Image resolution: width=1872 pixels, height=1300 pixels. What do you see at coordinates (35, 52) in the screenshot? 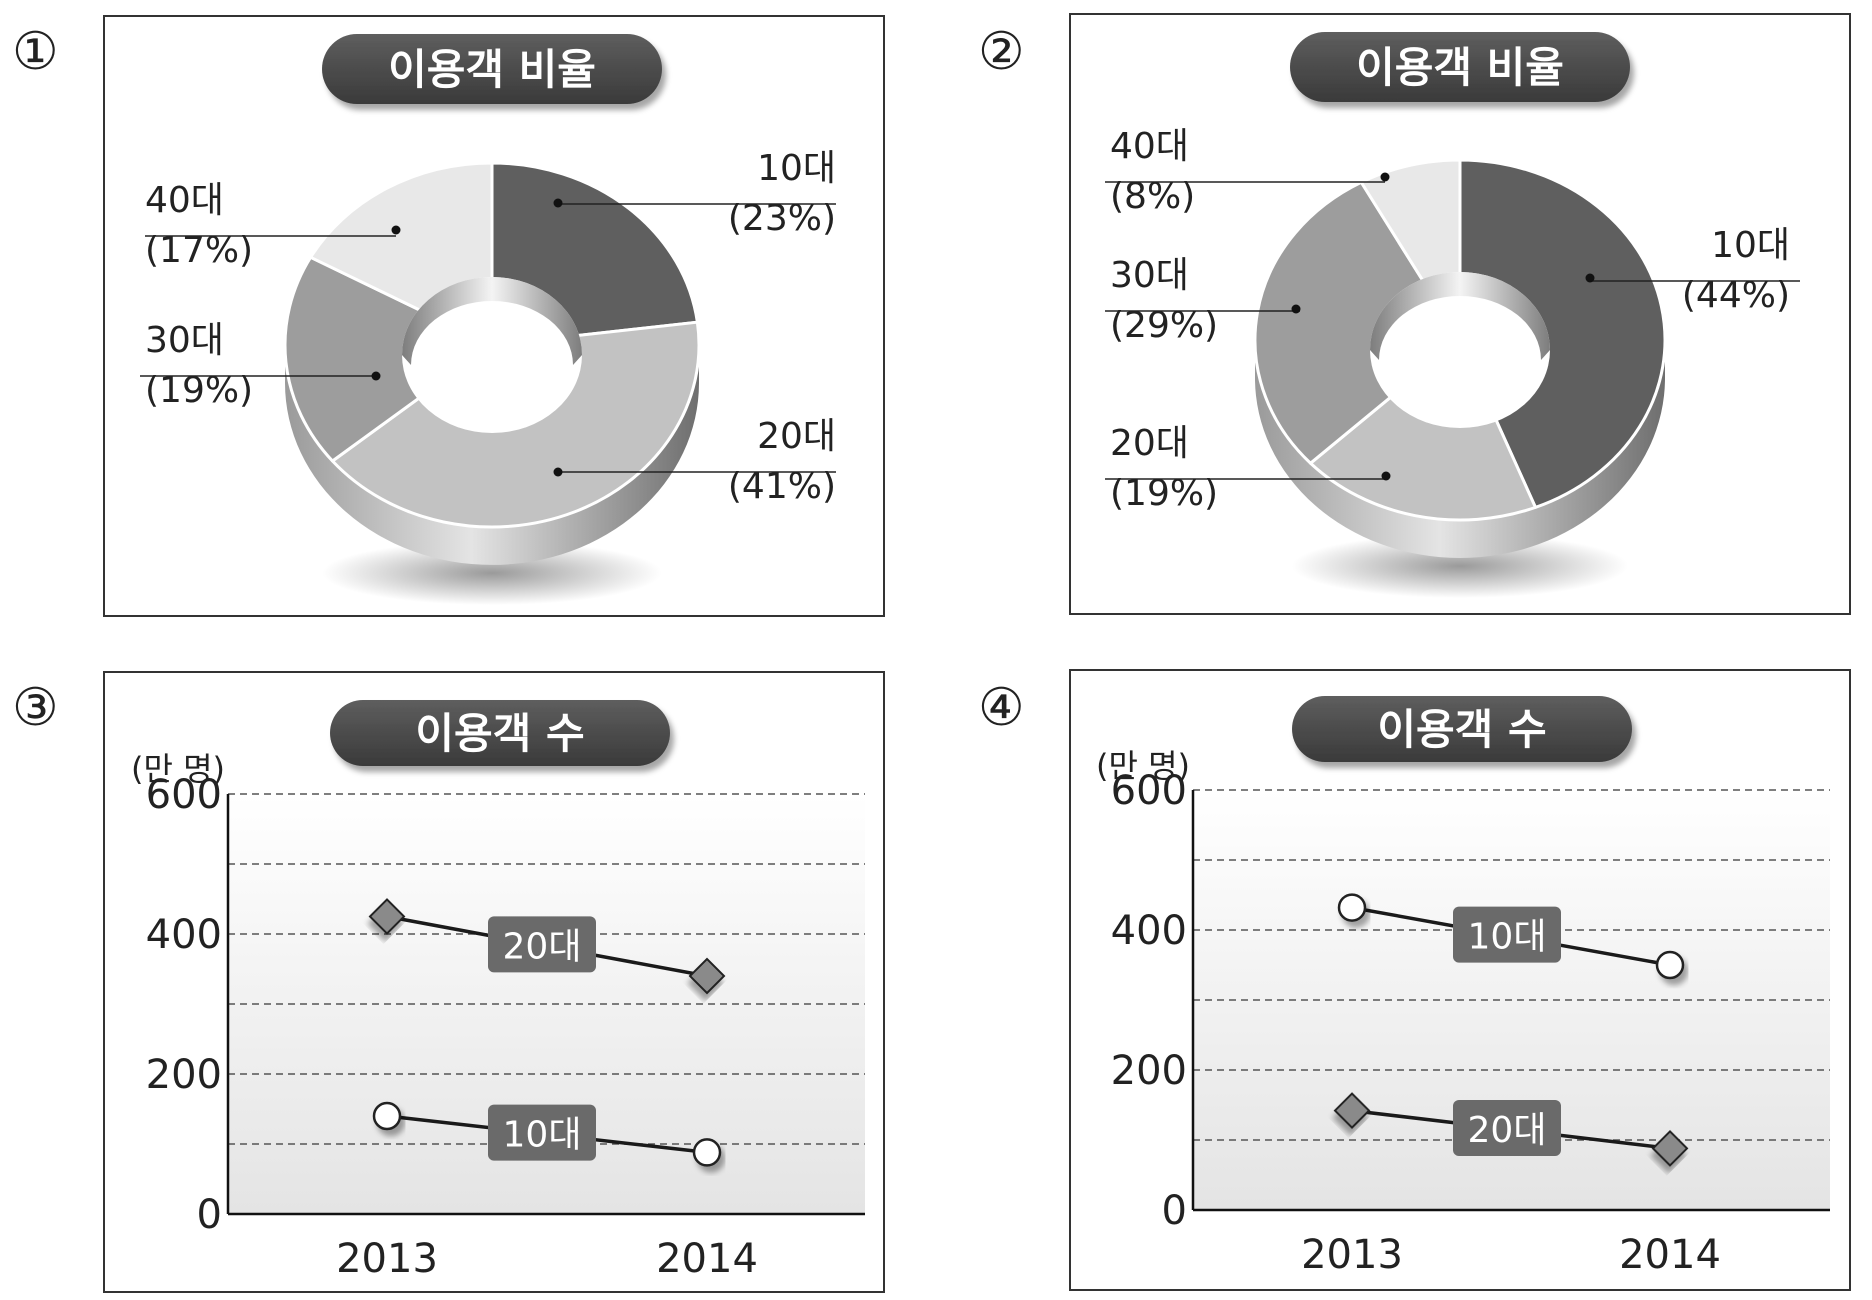
I see `panel-number-1: ①` at bounding box center [35, 52].